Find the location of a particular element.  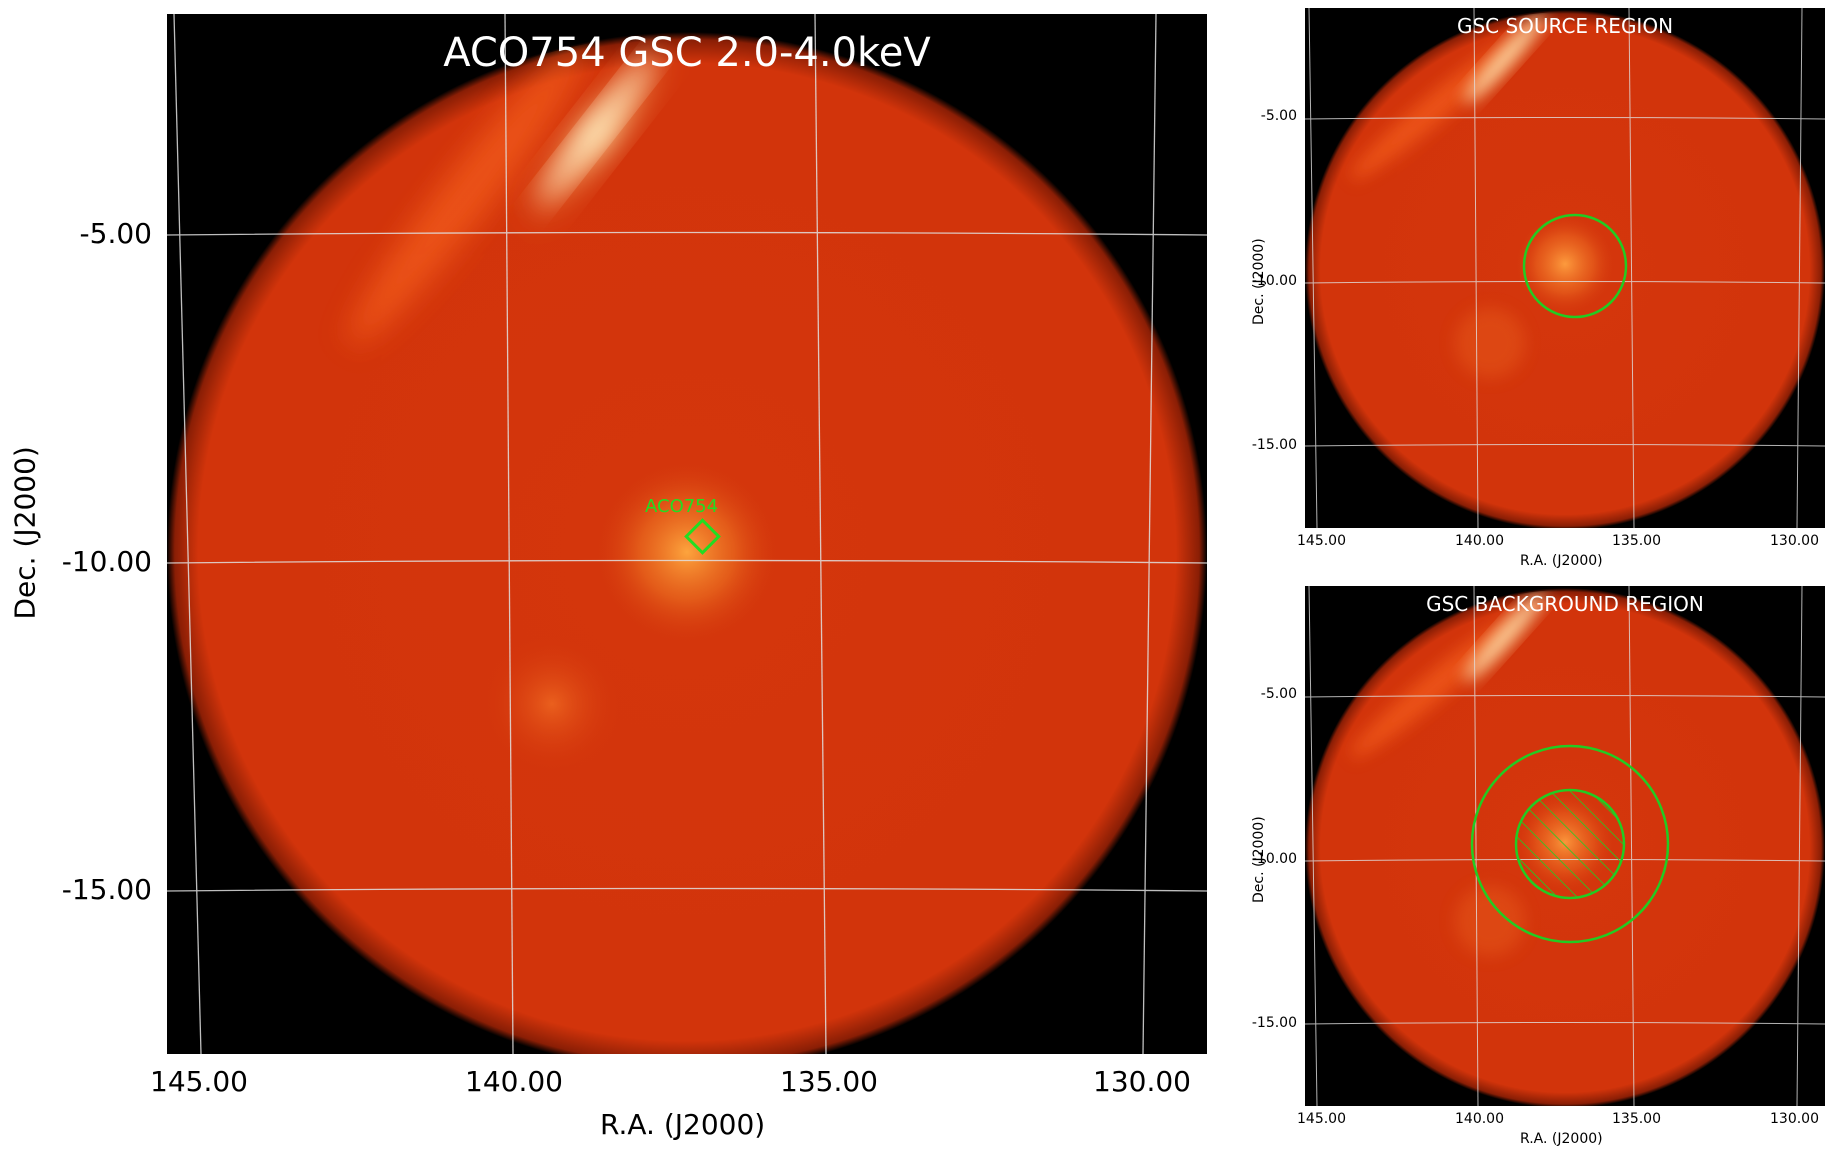

src-ytick-1: -5.00 is located at coordinates (1278, 116).